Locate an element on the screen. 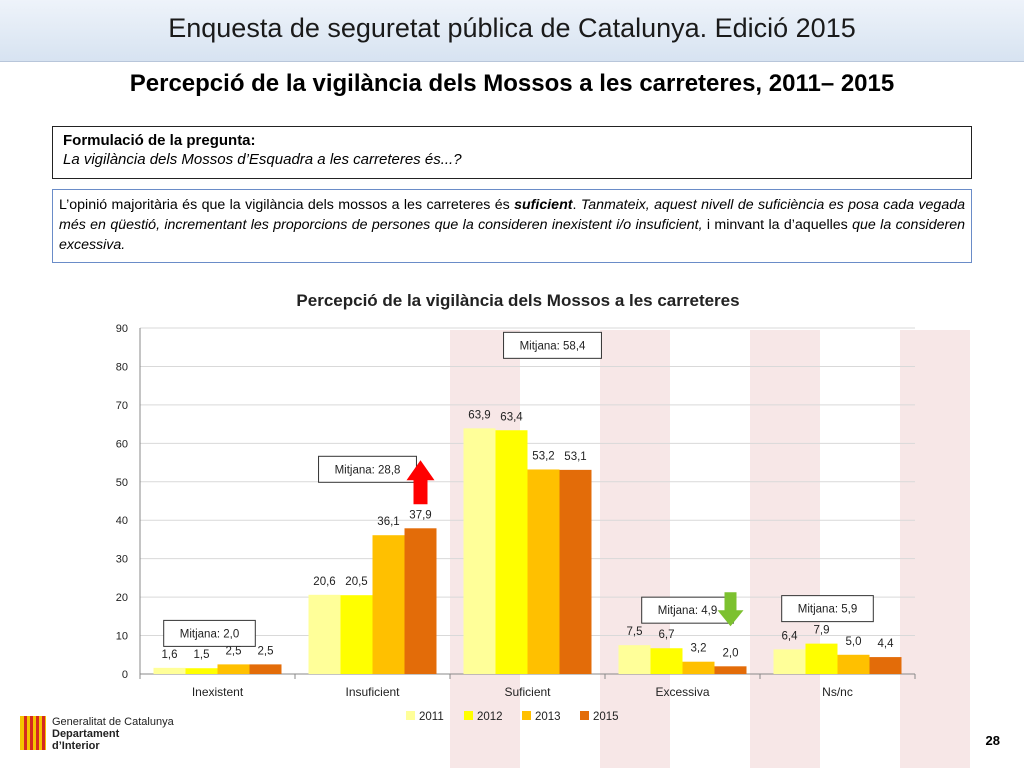 Image resolution: width=1024 pixels, height=768 pixels. legend-label: 2012 is located at coordinates (490, 717).